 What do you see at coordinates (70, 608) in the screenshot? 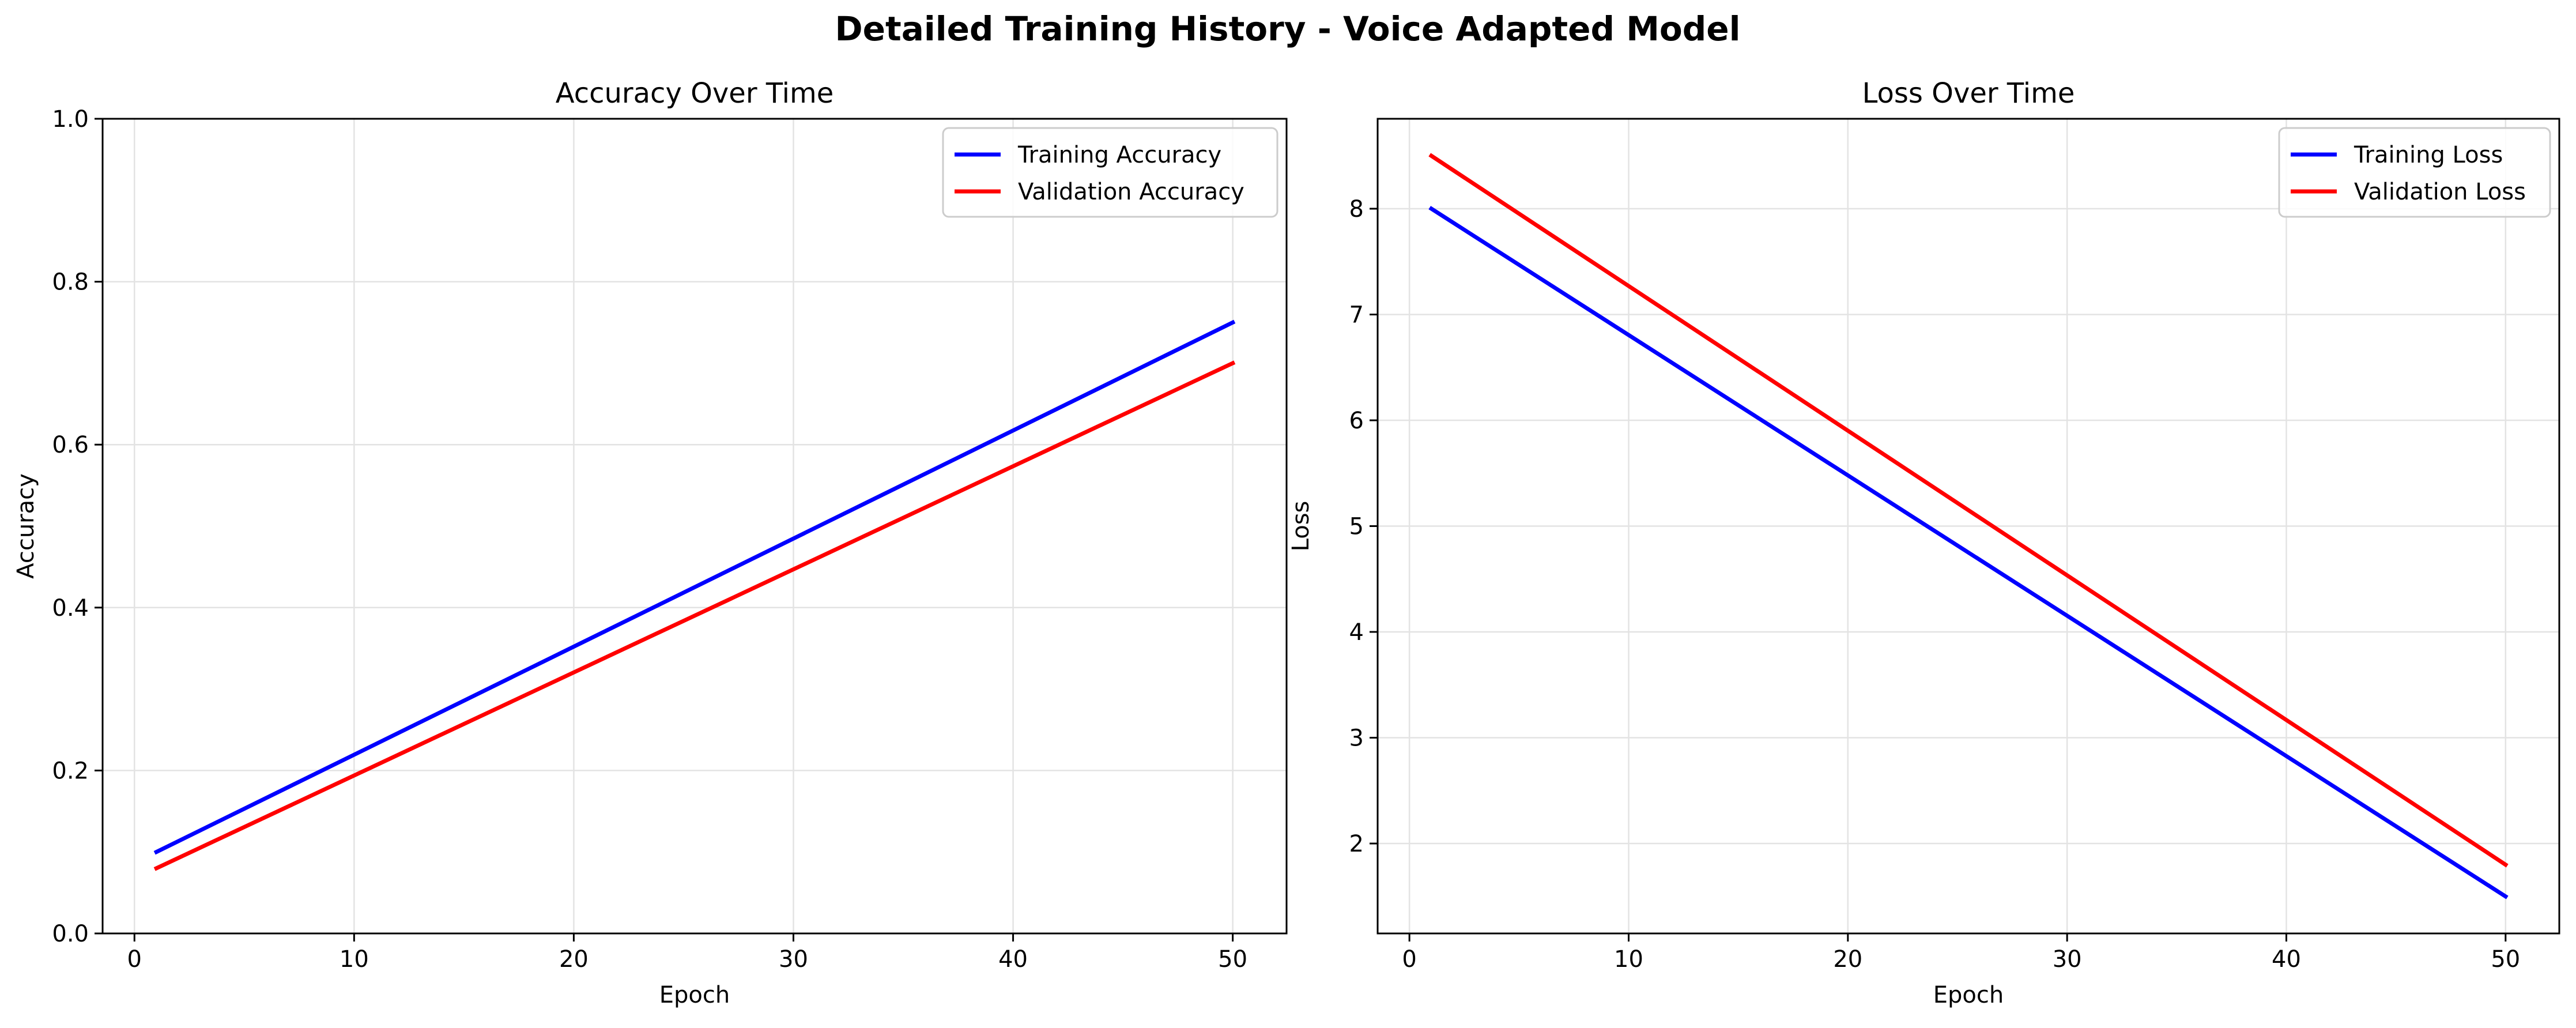
I see `y-tick-label: 0.4` at bounding box center [70, 608].